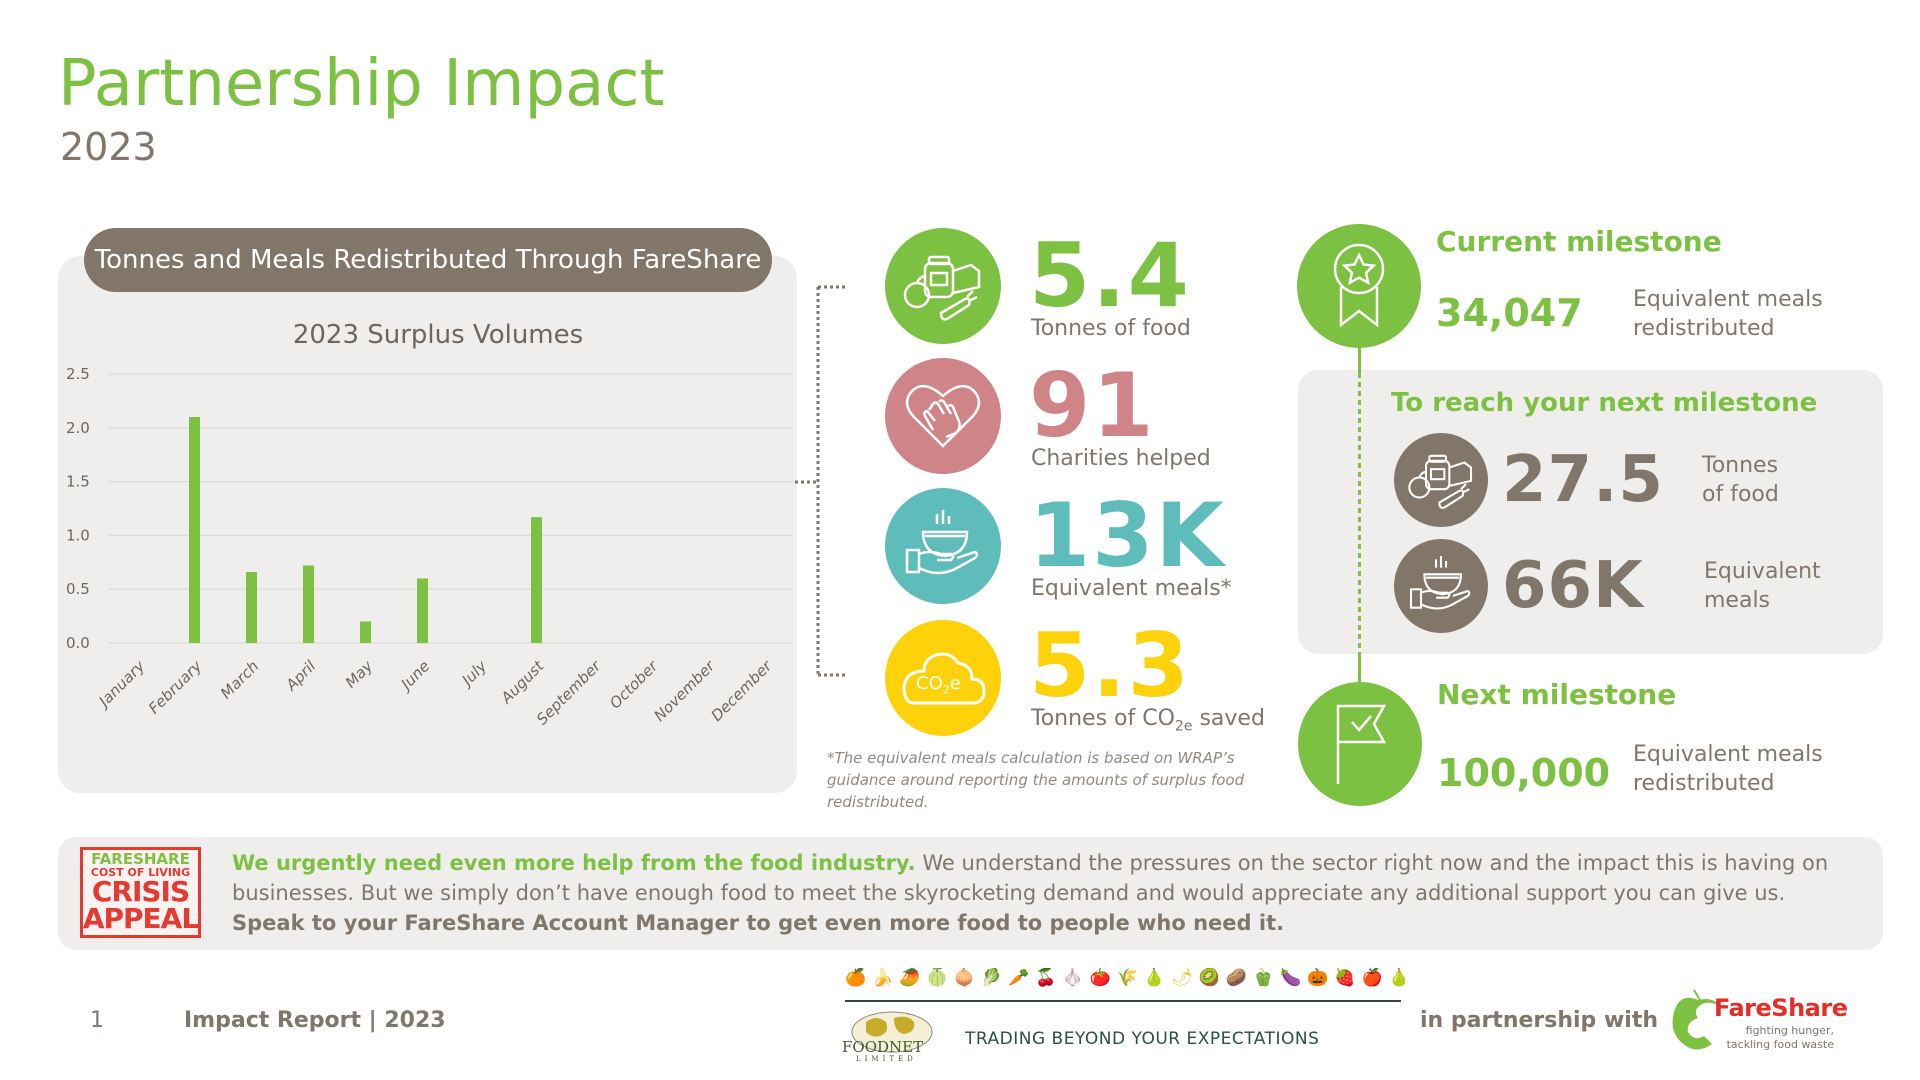  I want to click on stat-icon-food, so click(943, 286).